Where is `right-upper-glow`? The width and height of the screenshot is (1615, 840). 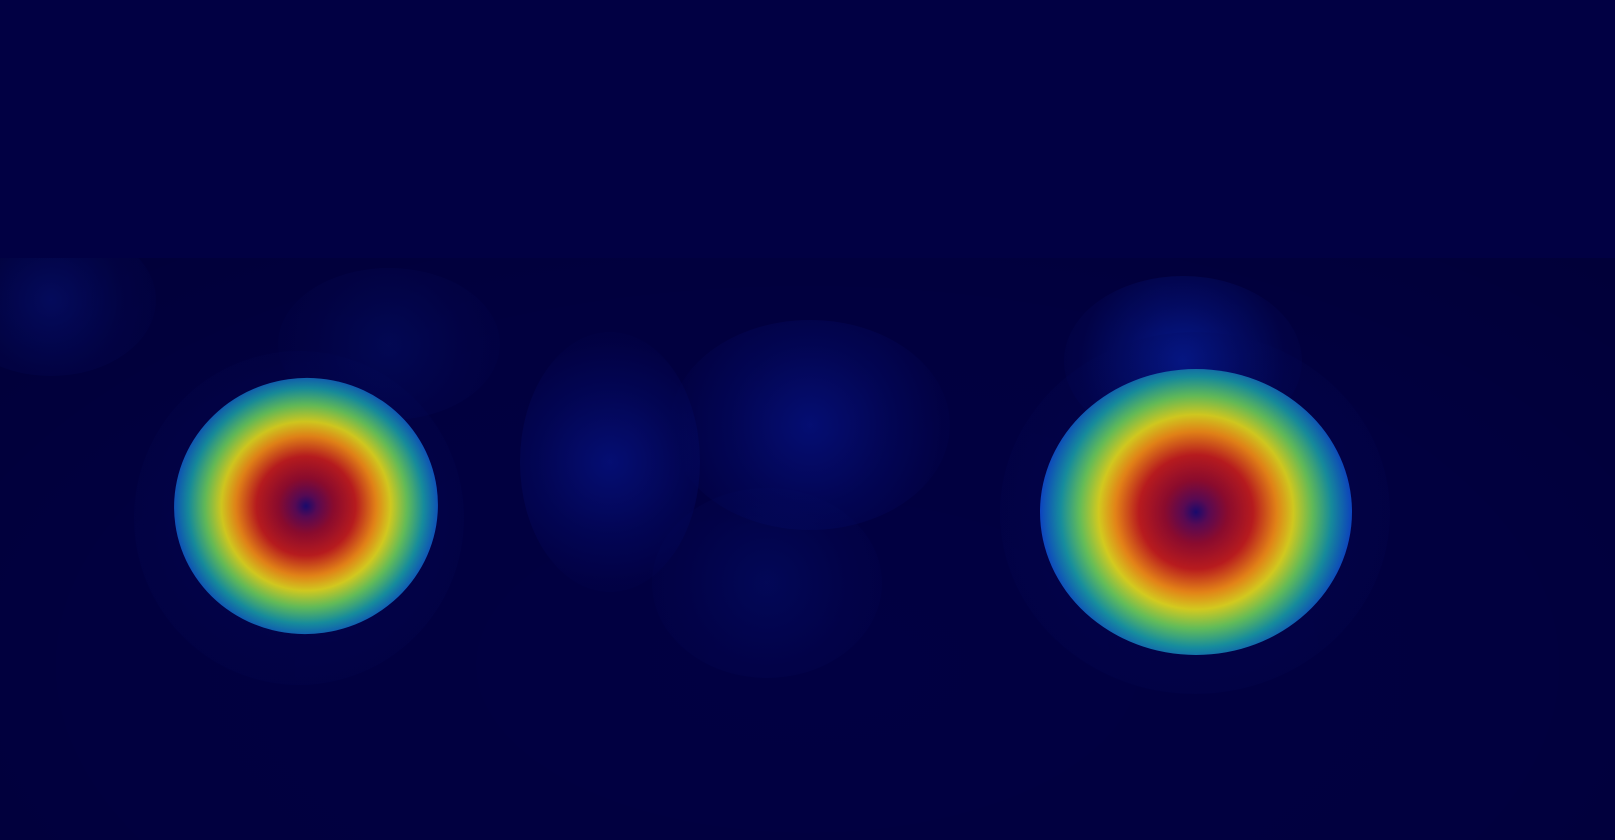 right-upper-glow is located at coordinates (1183, 361).